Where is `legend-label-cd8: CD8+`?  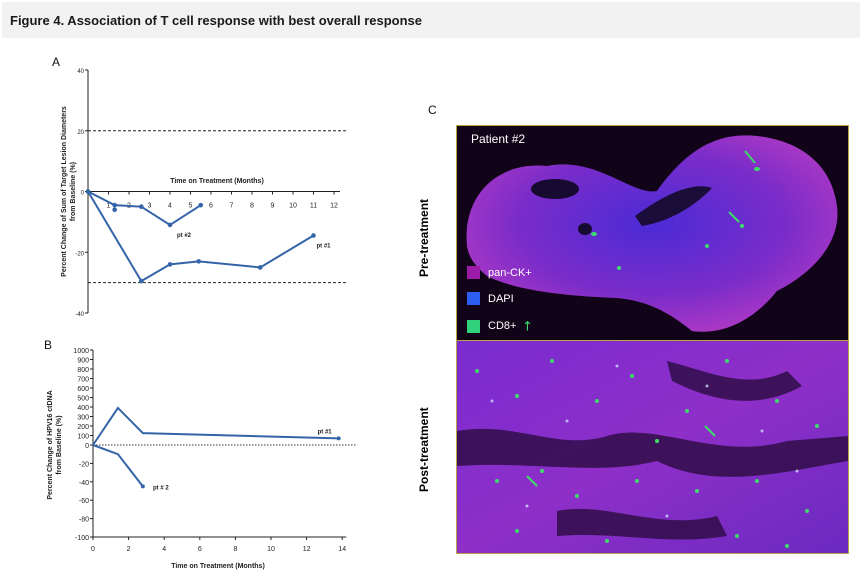
legend-label-cd8: CD8+ is located at coordinates (502, 326).